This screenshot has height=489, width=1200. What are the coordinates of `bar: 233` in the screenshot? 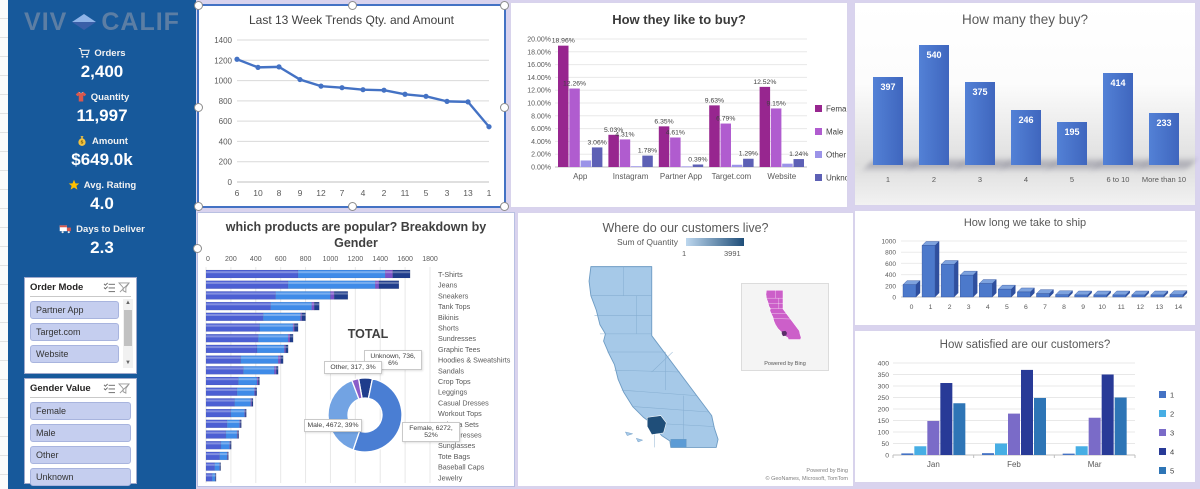 It's located at (1164, 139).